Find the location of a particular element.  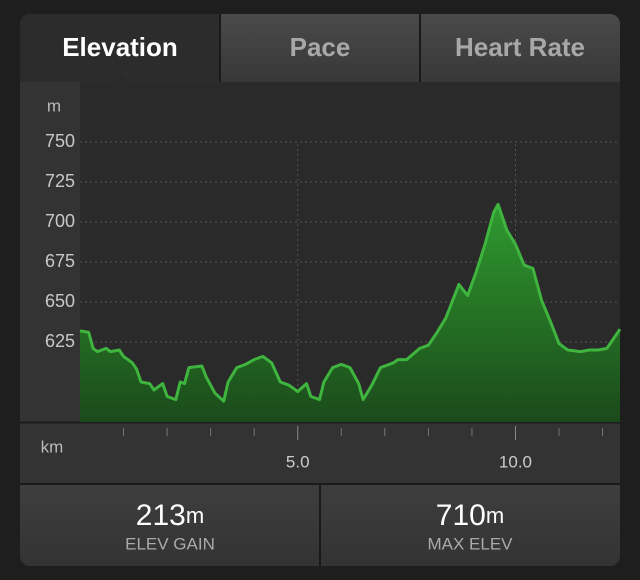

y-axis-band is located at coordinates (50, 252).